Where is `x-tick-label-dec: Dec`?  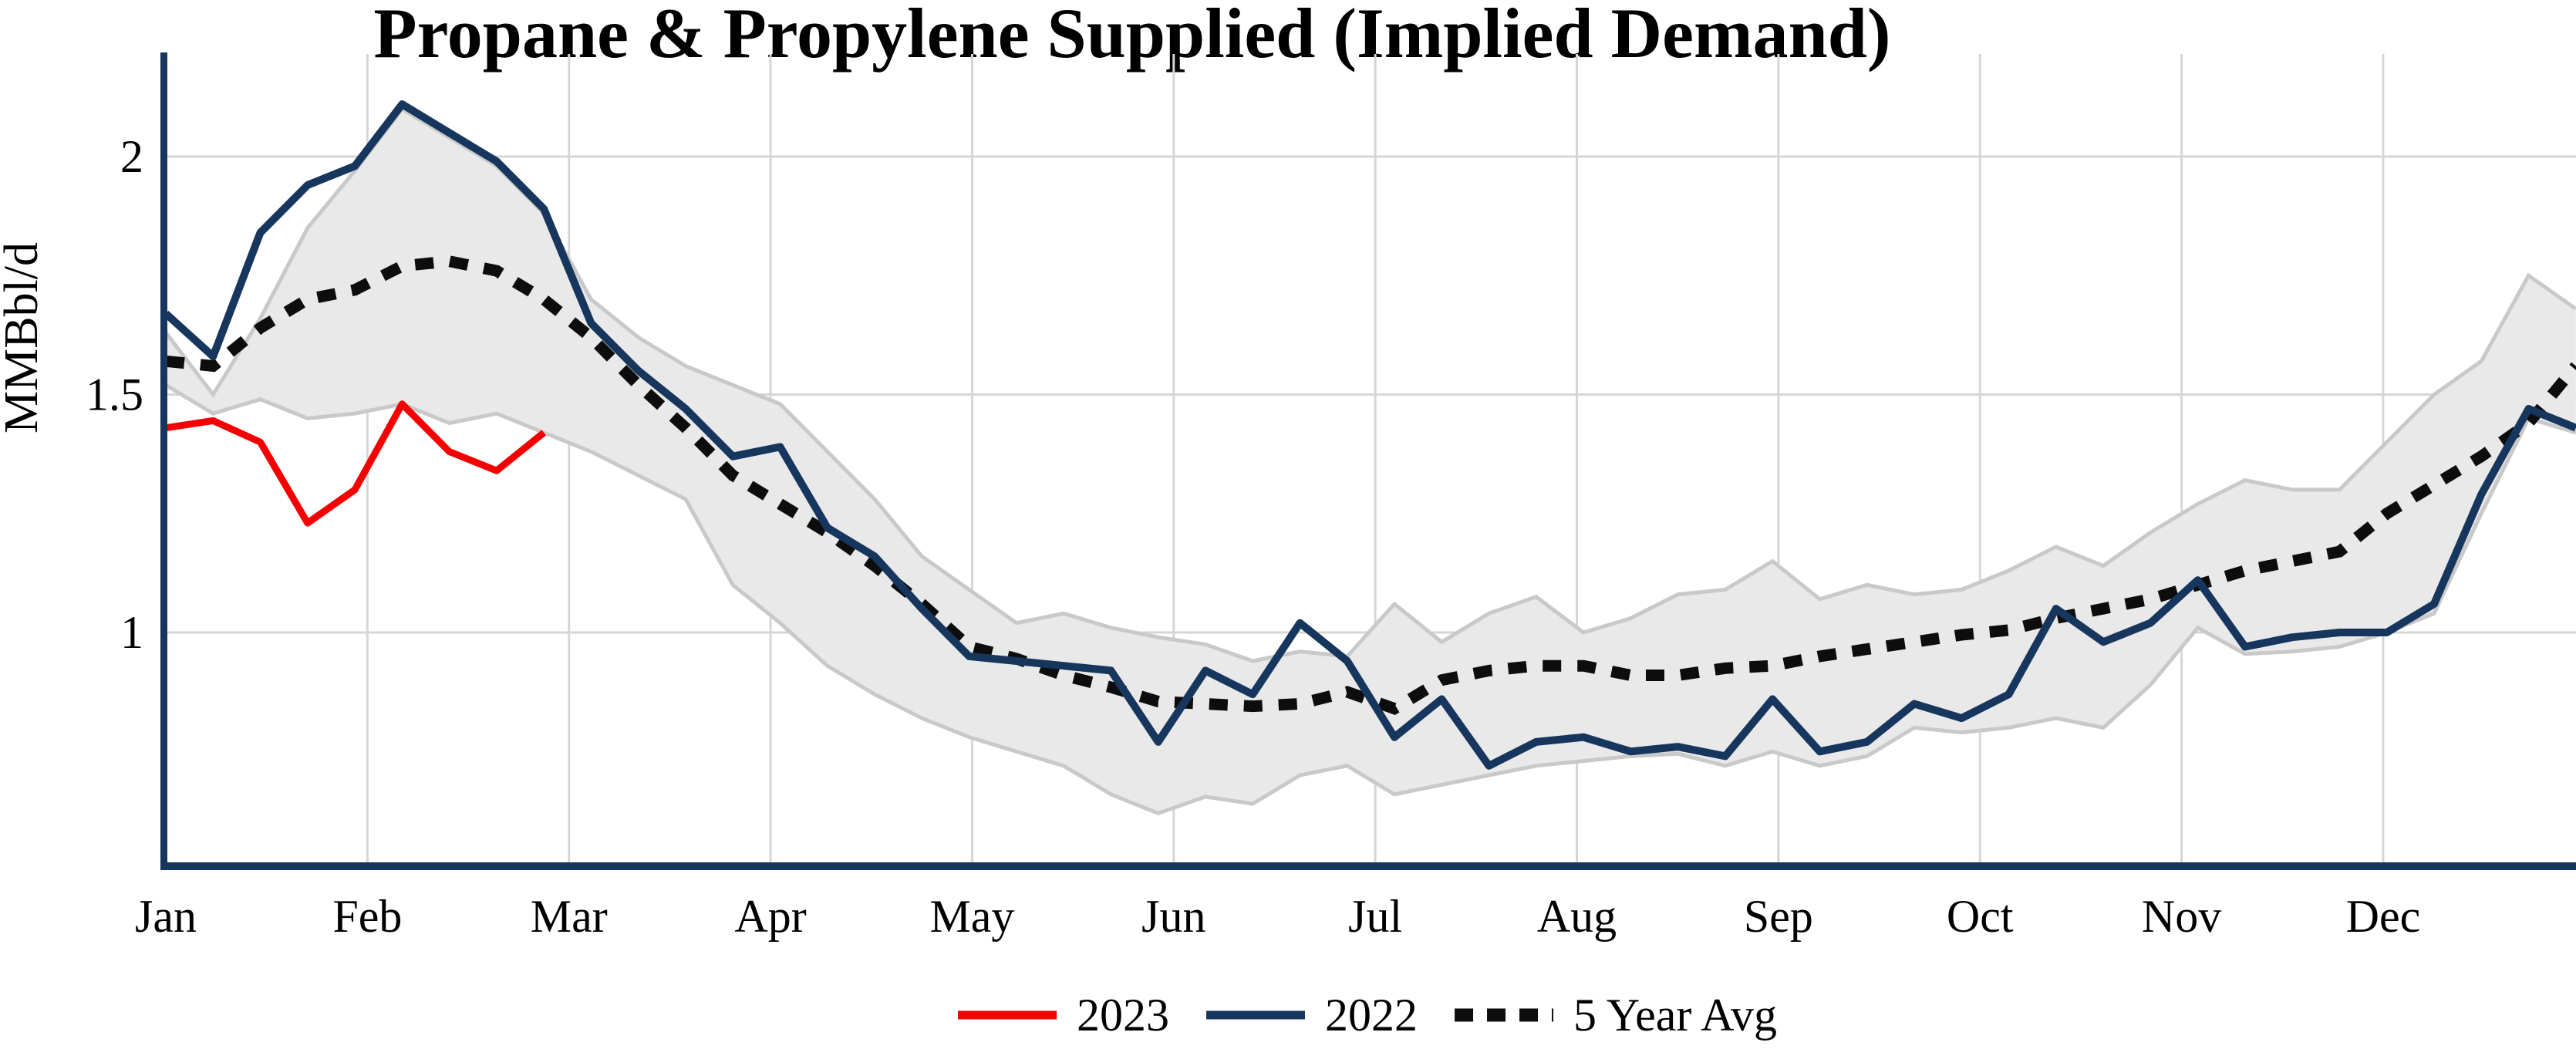
x-tick-label-dec: Dec is located at coordinates (2383, 916).